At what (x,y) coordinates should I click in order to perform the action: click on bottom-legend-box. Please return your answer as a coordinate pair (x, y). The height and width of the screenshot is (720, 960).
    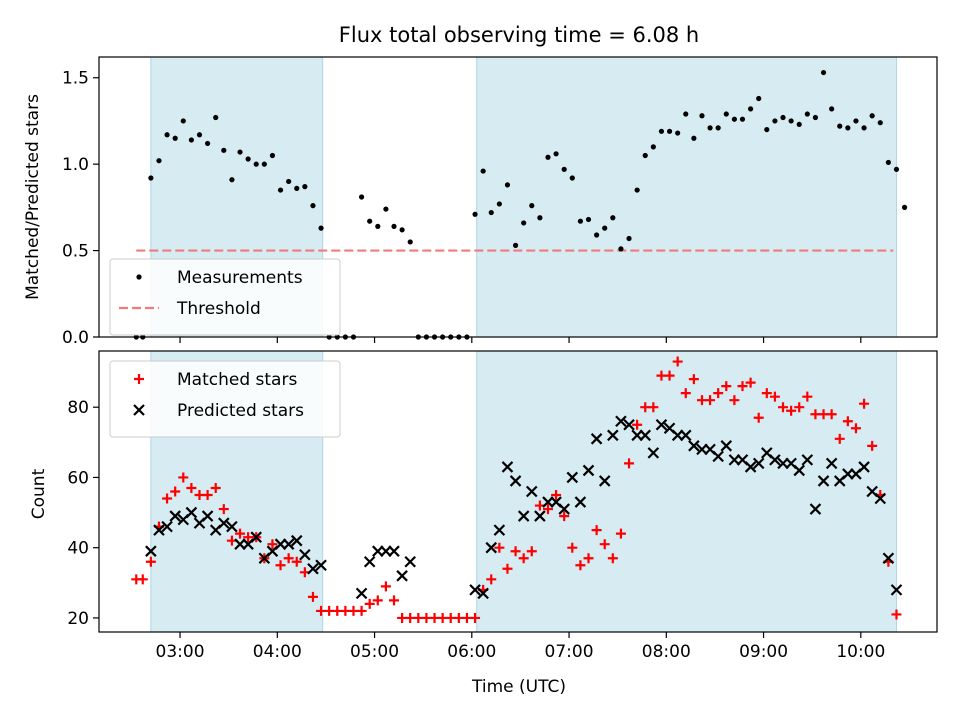
    Looking at the image, I should click on (225, 399).